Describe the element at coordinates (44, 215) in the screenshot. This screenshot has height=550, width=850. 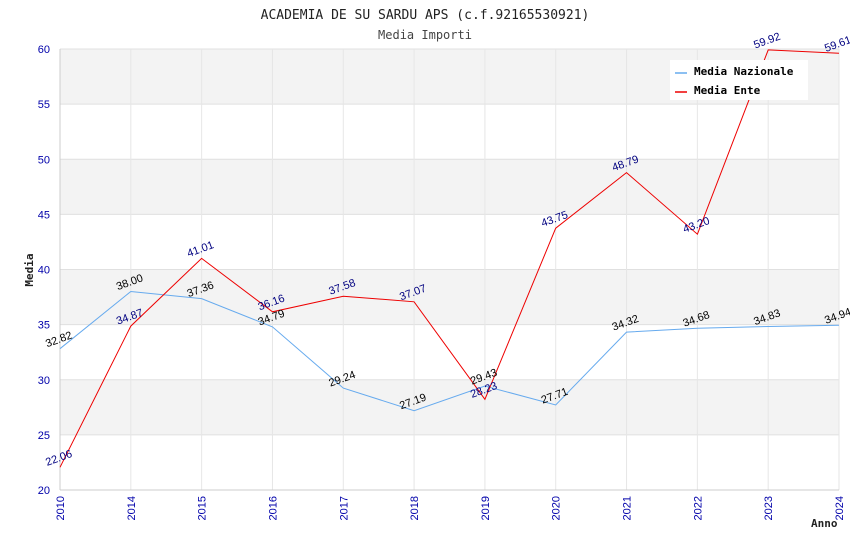
I see `y-tick-label: 45` at that location.